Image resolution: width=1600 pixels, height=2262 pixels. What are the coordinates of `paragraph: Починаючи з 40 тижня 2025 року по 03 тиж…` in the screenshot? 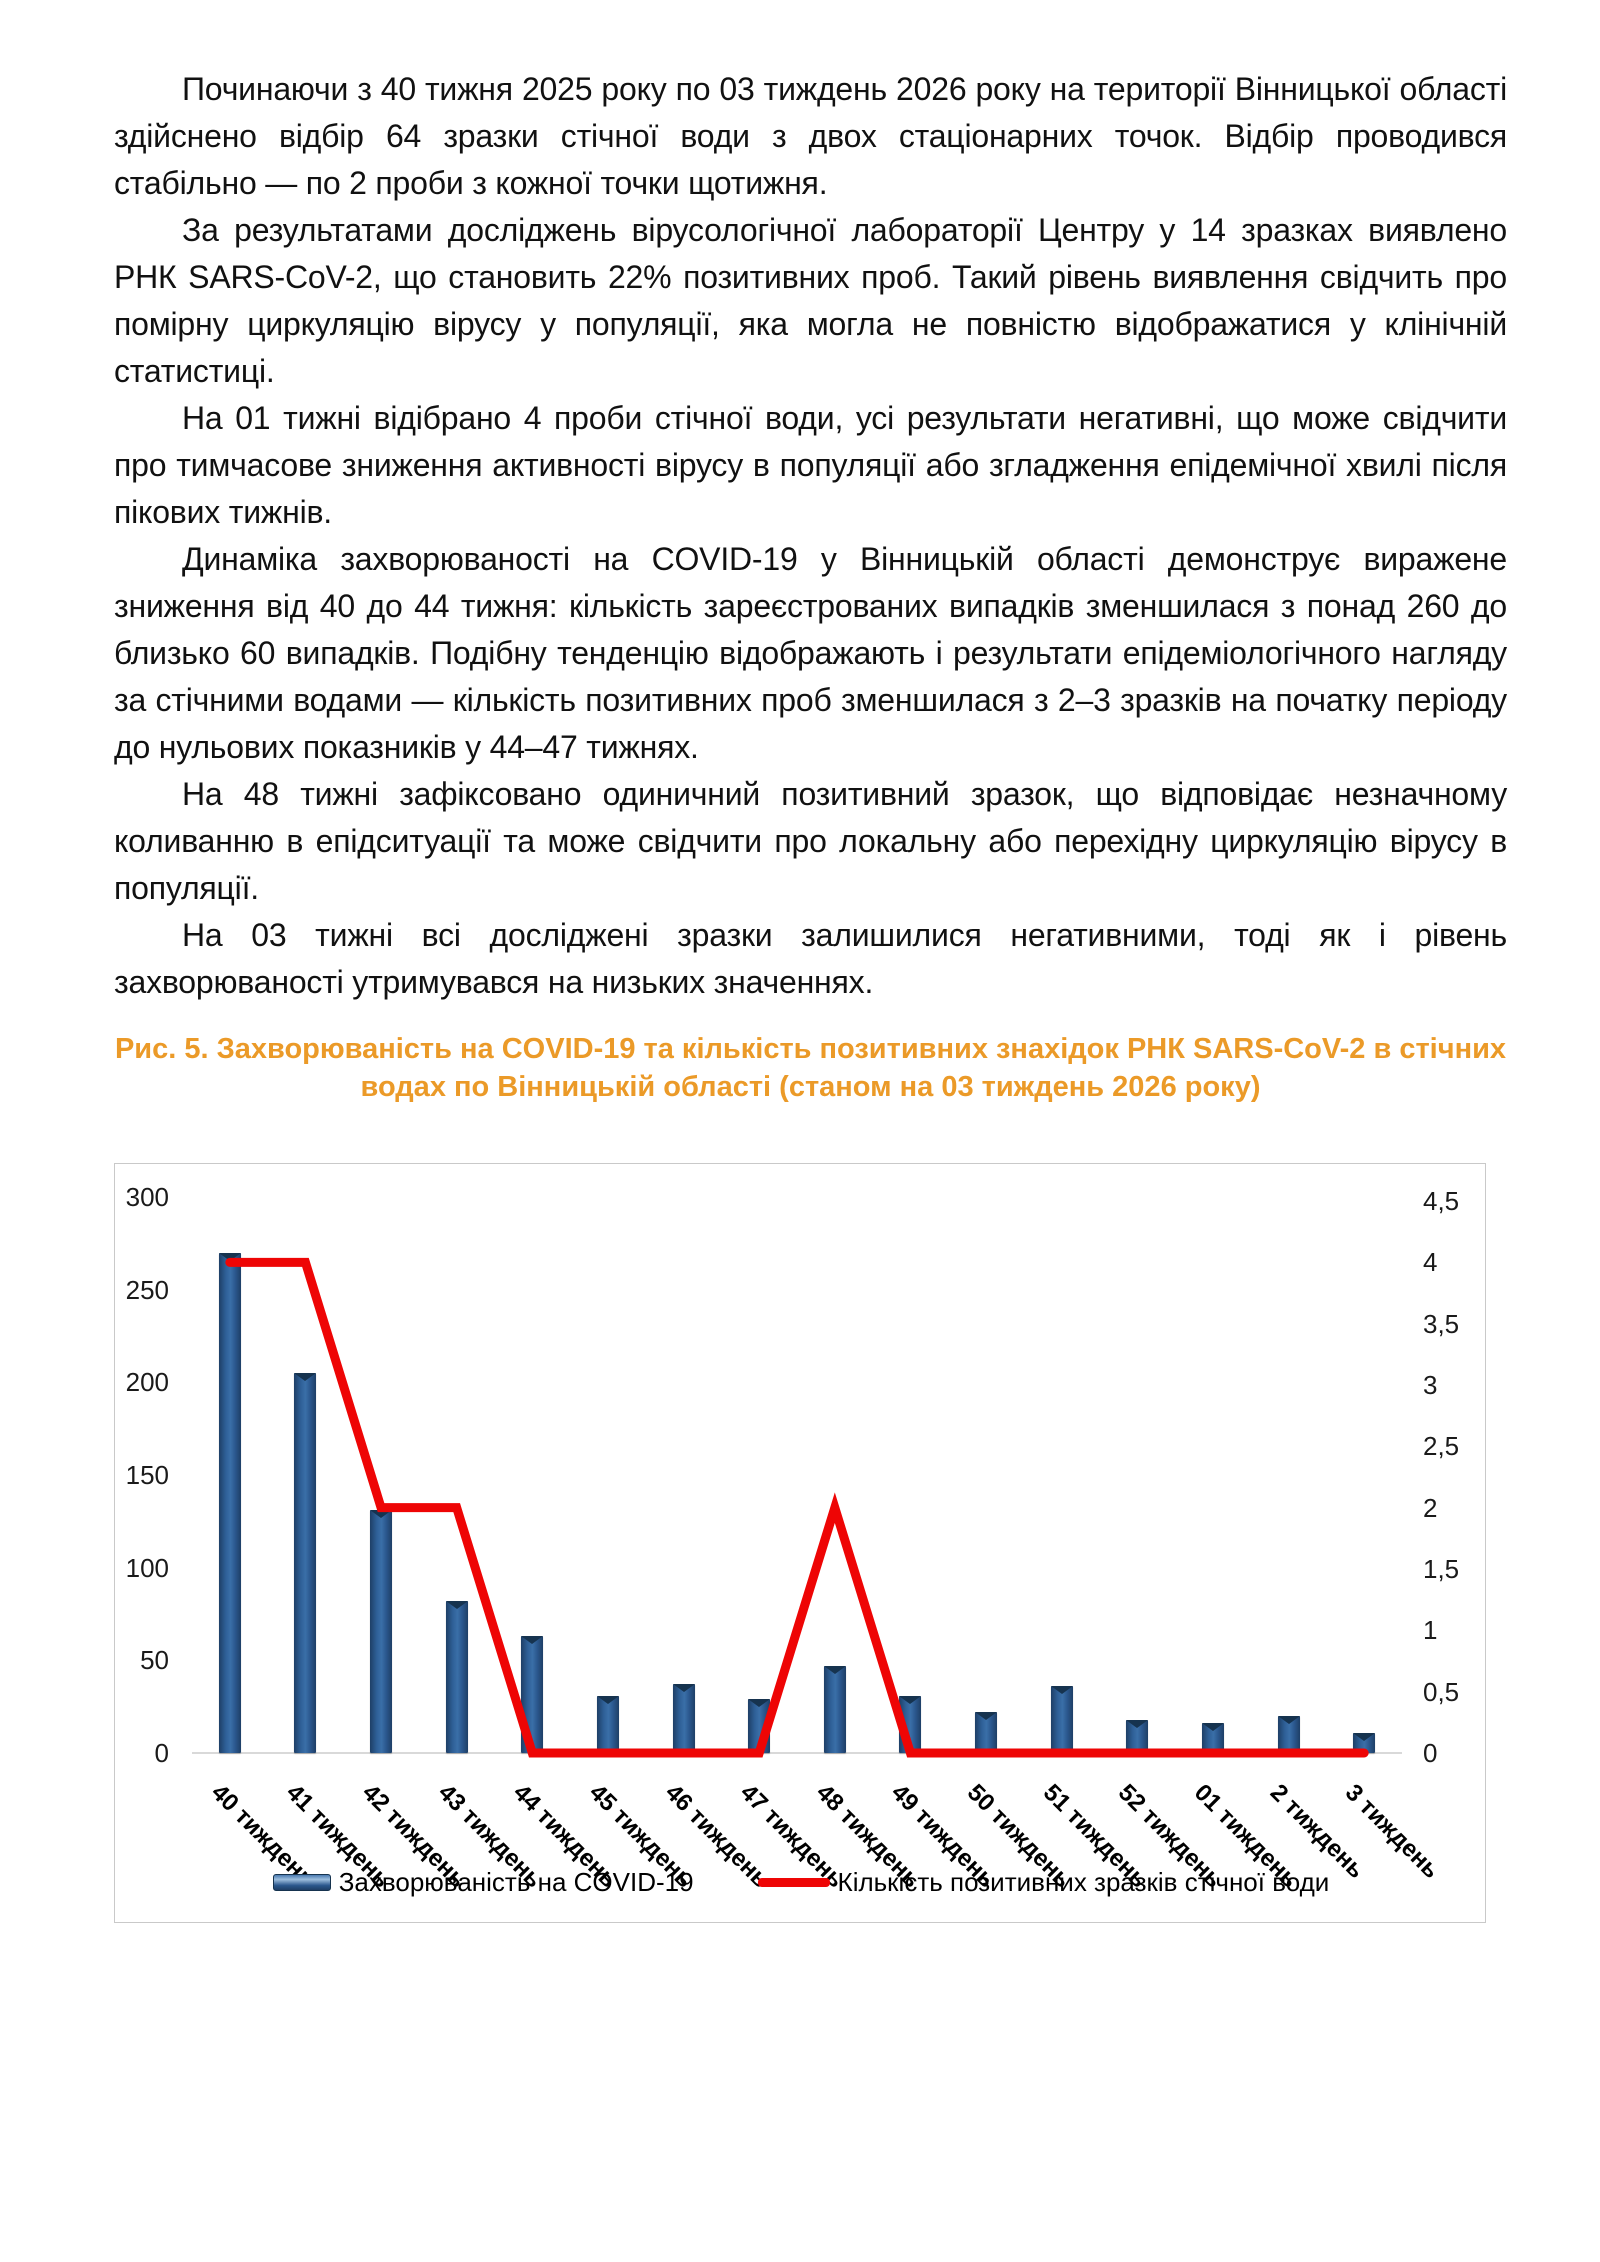 It's located at (810, 136).